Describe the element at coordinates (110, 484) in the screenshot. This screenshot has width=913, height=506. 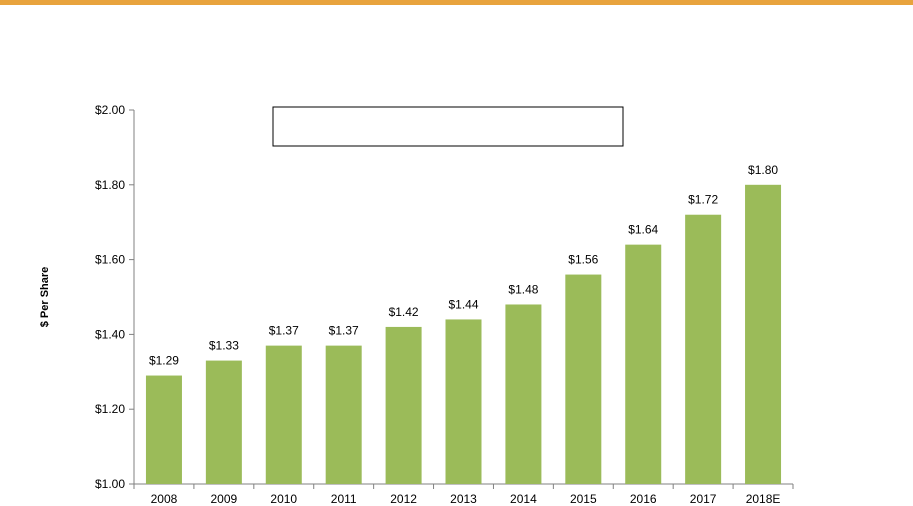
I see `y-tick-label: $1.00` at that location.